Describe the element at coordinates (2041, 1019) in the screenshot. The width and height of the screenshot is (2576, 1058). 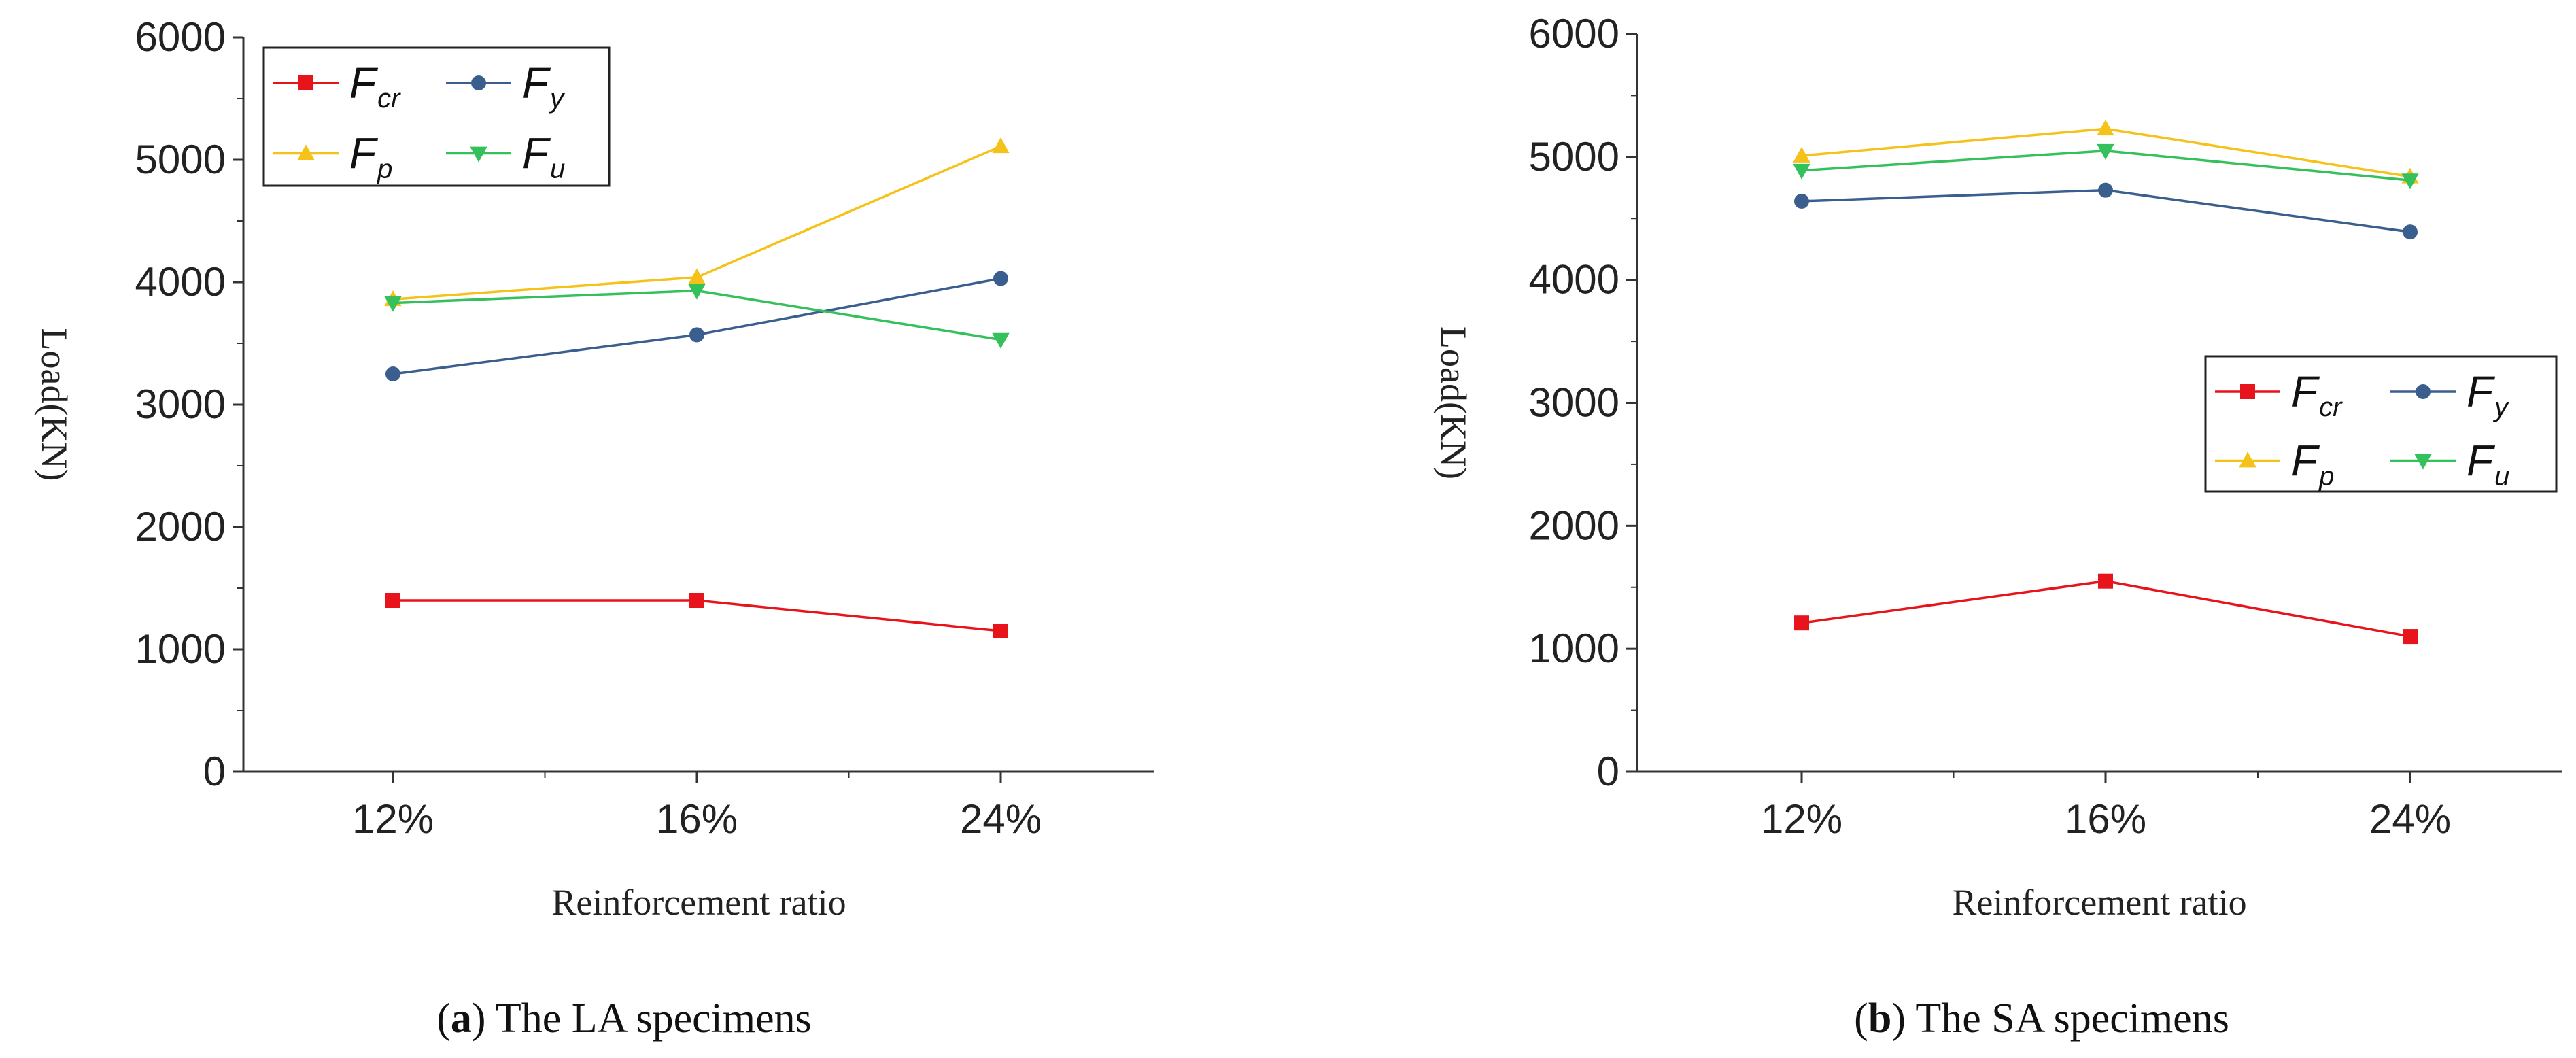
I see `panel-caption: (b) The SA specimens` at that location.